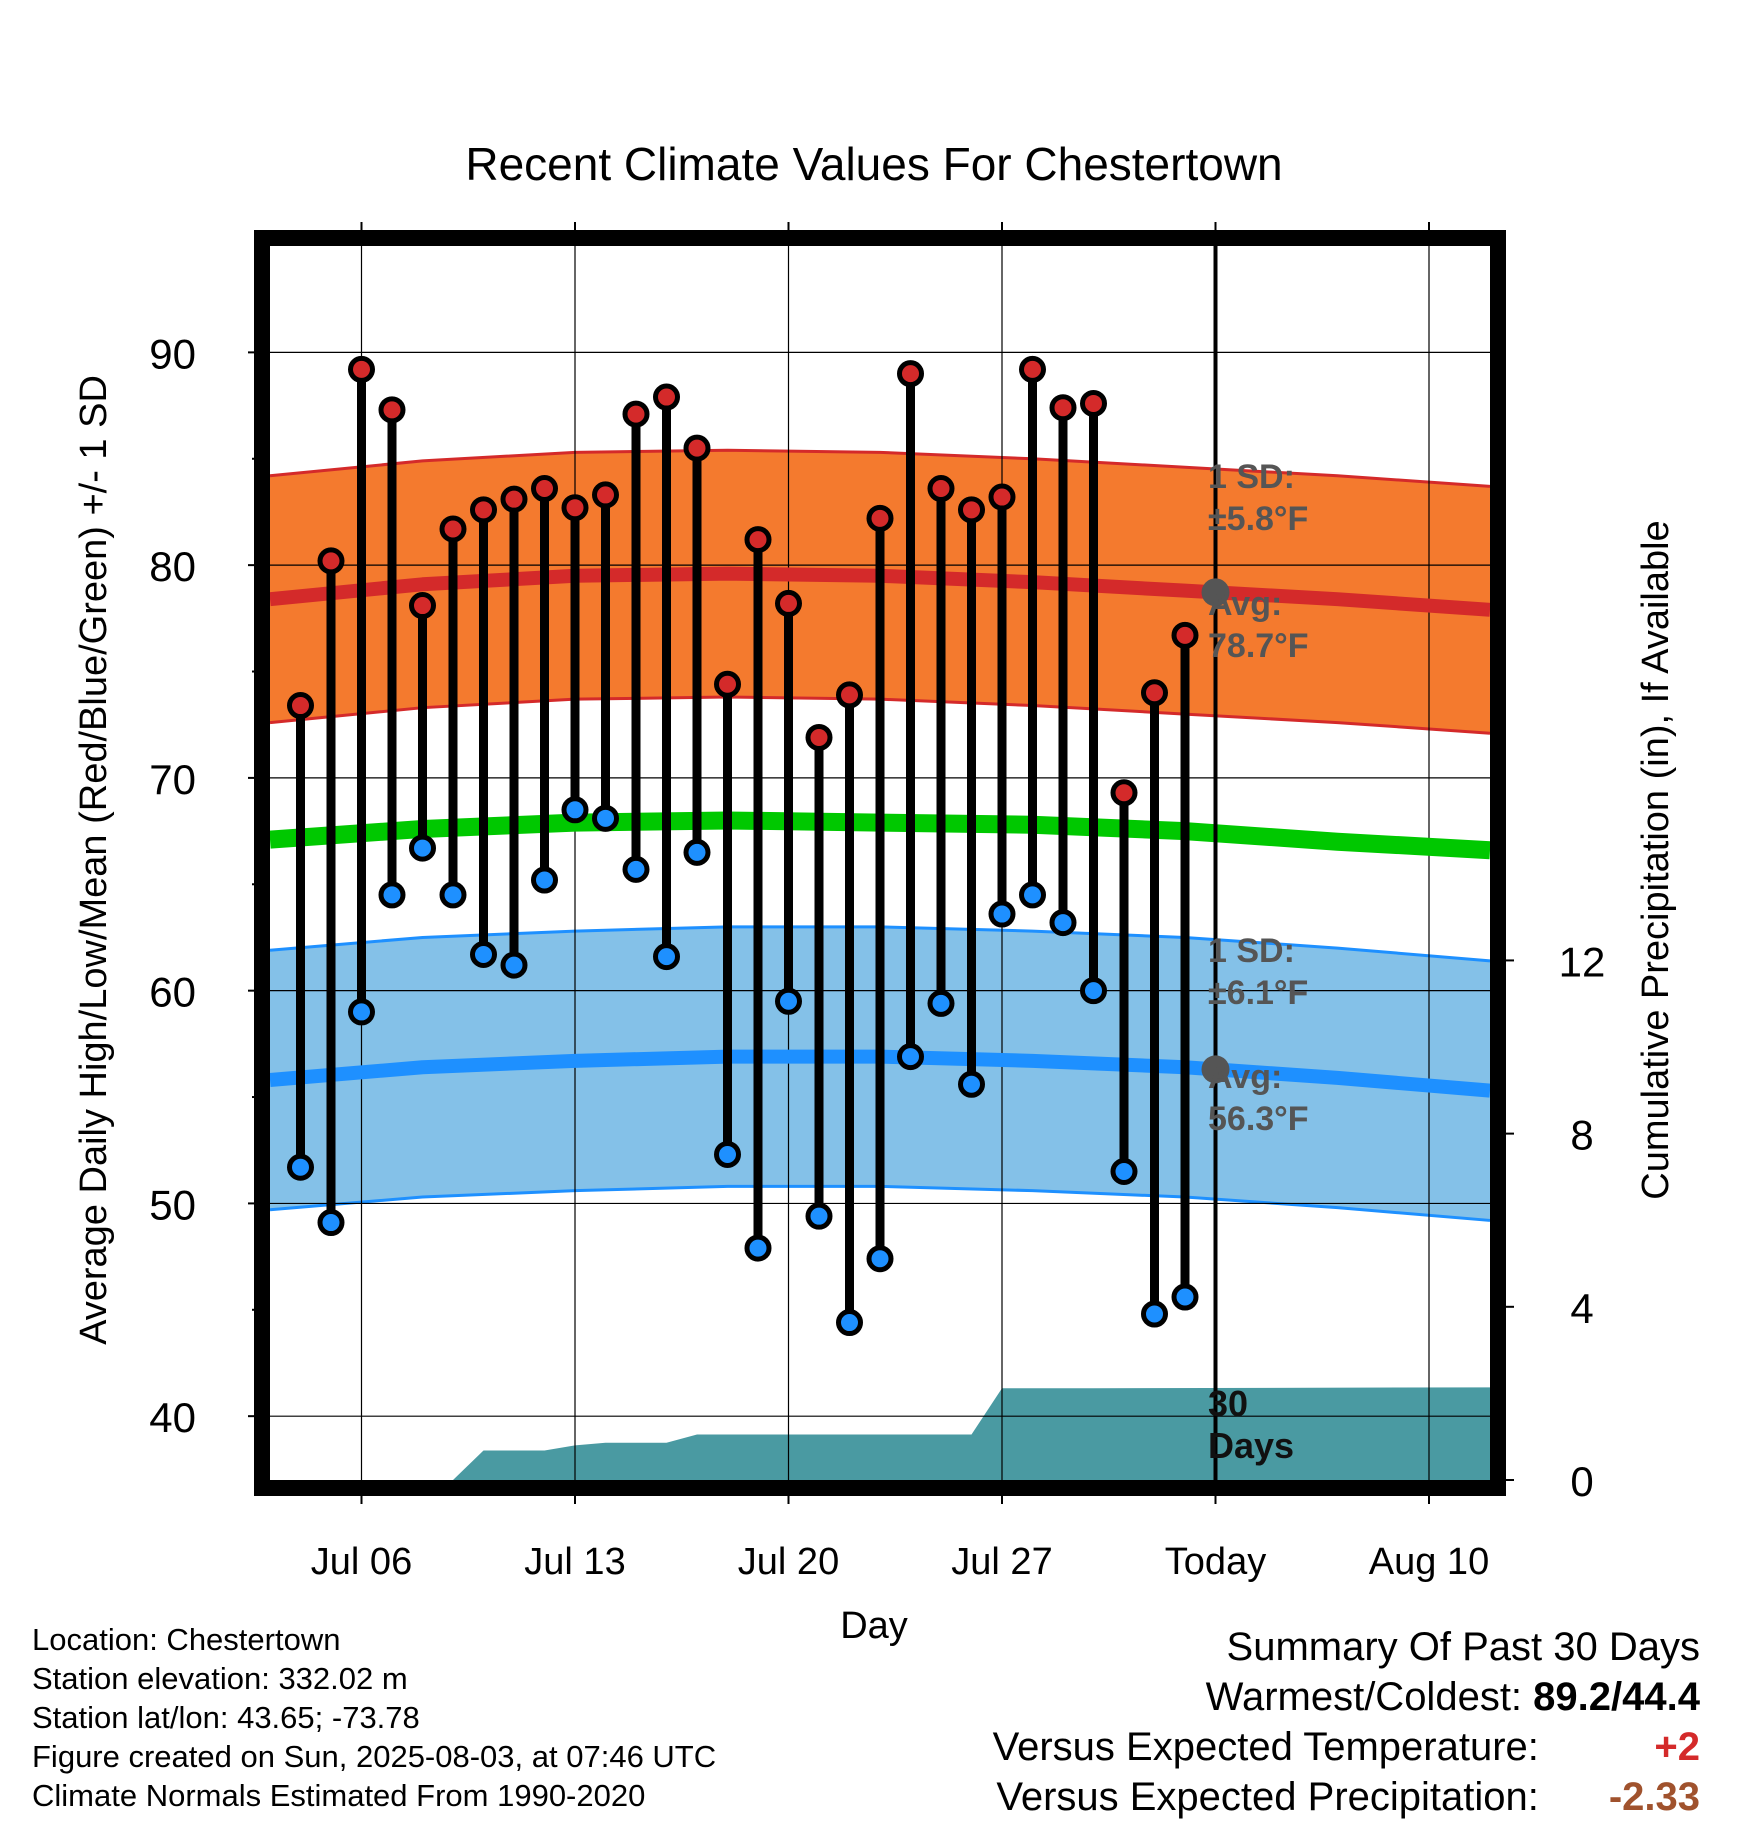 This screenshot has width=1748, height=1828. I want to click on precip-value: -2.33, so click(1654, 1797).